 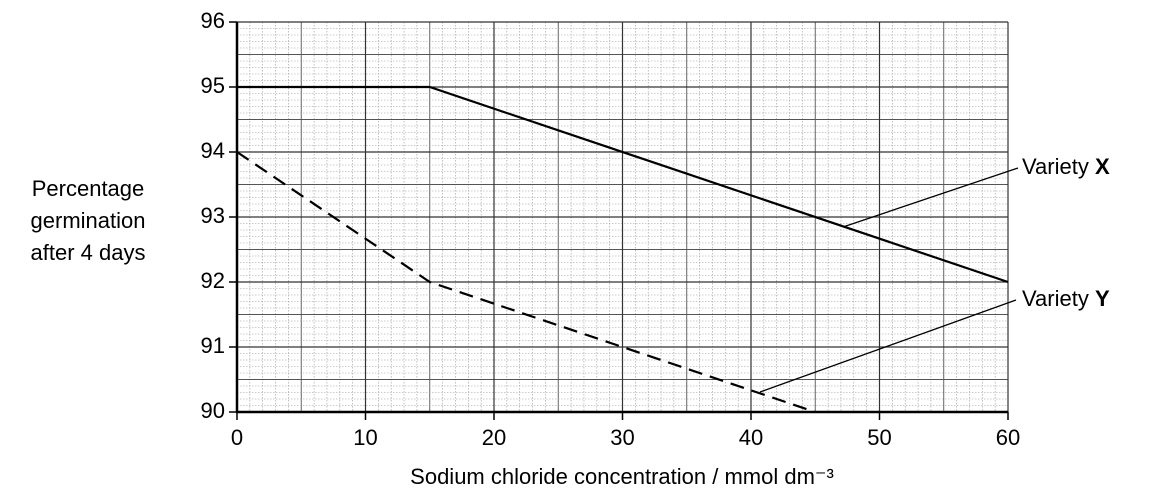 What do you see at coordinates (88, 252) in the screenshot?
I see `y-axis-label: after 4 days` at bounding box center [88, 252].